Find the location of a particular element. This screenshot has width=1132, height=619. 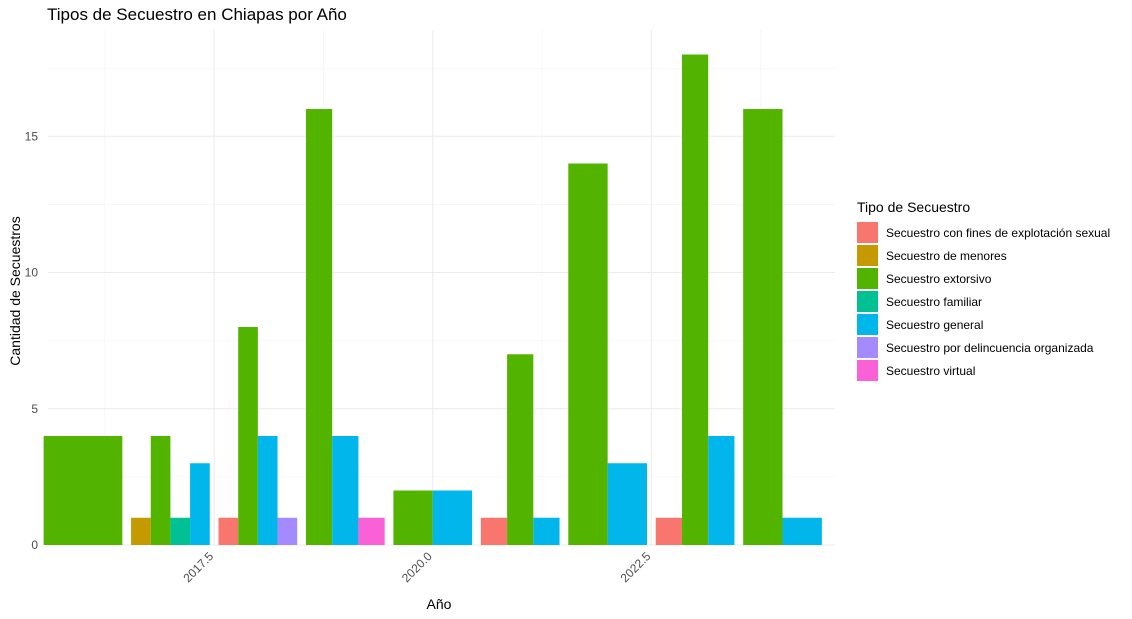

y-tick-label: 15 is located at coordinates (32, 136).